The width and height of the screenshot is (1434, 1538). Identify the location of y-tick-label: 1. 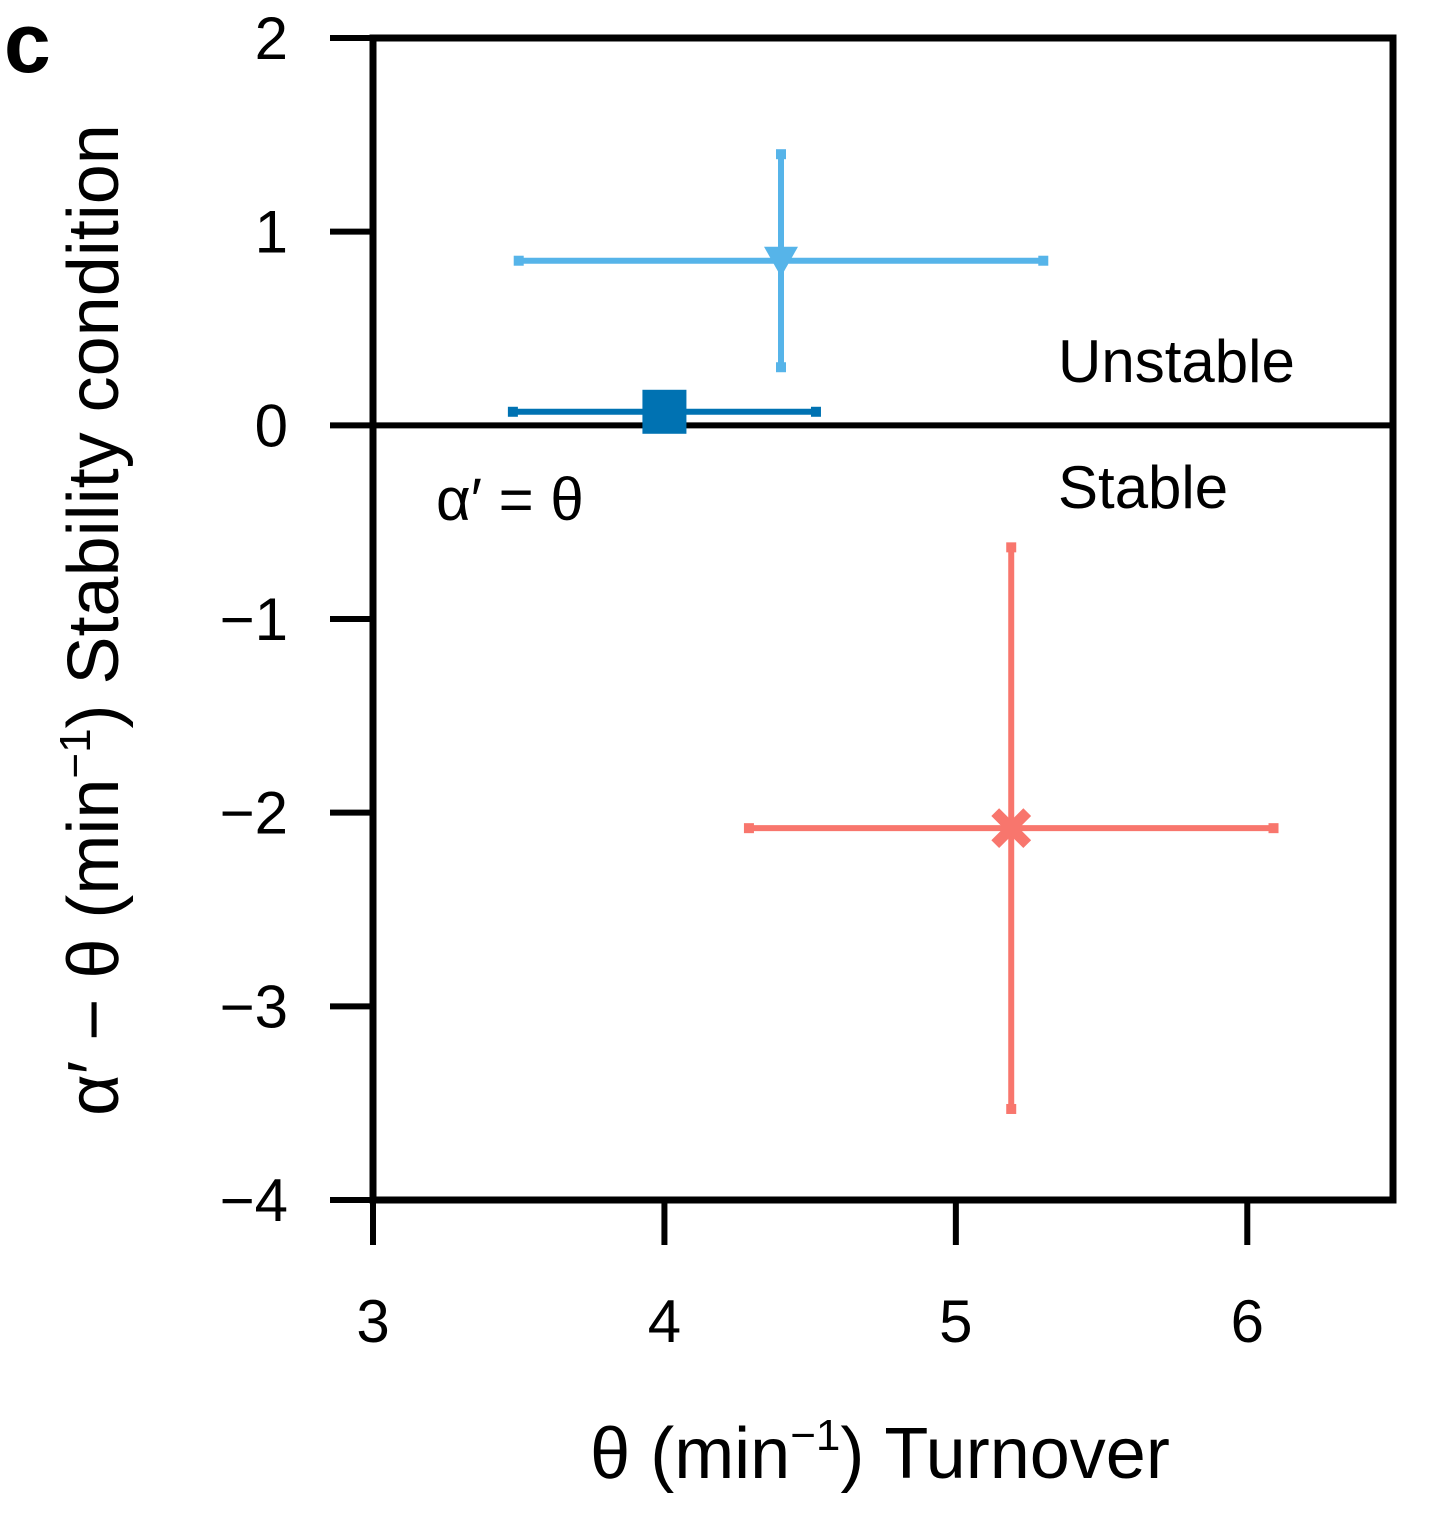
(271, 232).